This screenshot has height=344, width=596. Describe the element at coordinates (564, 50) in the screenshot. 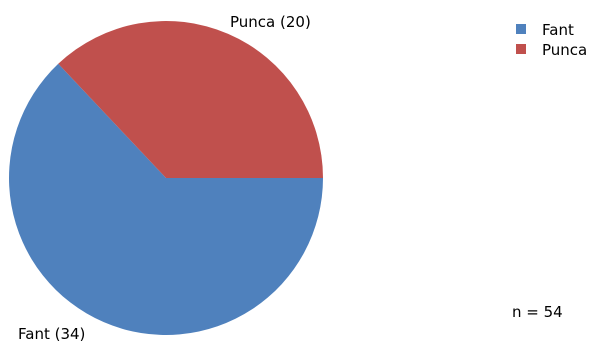

I see `legend-label-punca: Punca` at that location.